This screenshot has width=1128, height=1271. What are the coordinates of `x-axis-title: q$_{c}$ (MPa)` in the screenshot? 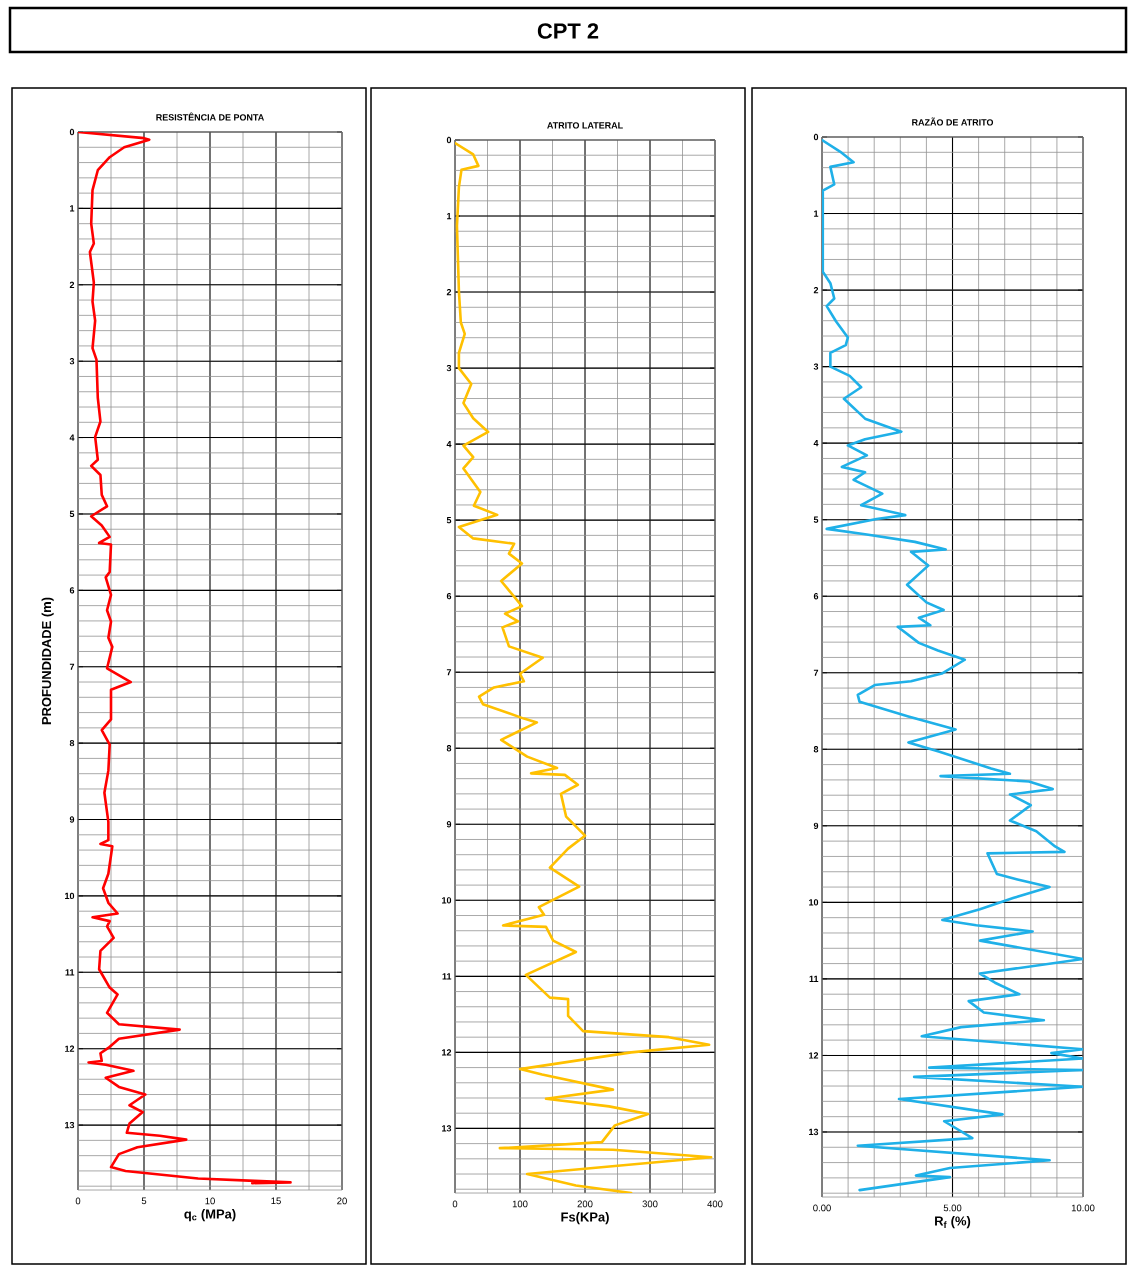 It's located at (210, 1215).